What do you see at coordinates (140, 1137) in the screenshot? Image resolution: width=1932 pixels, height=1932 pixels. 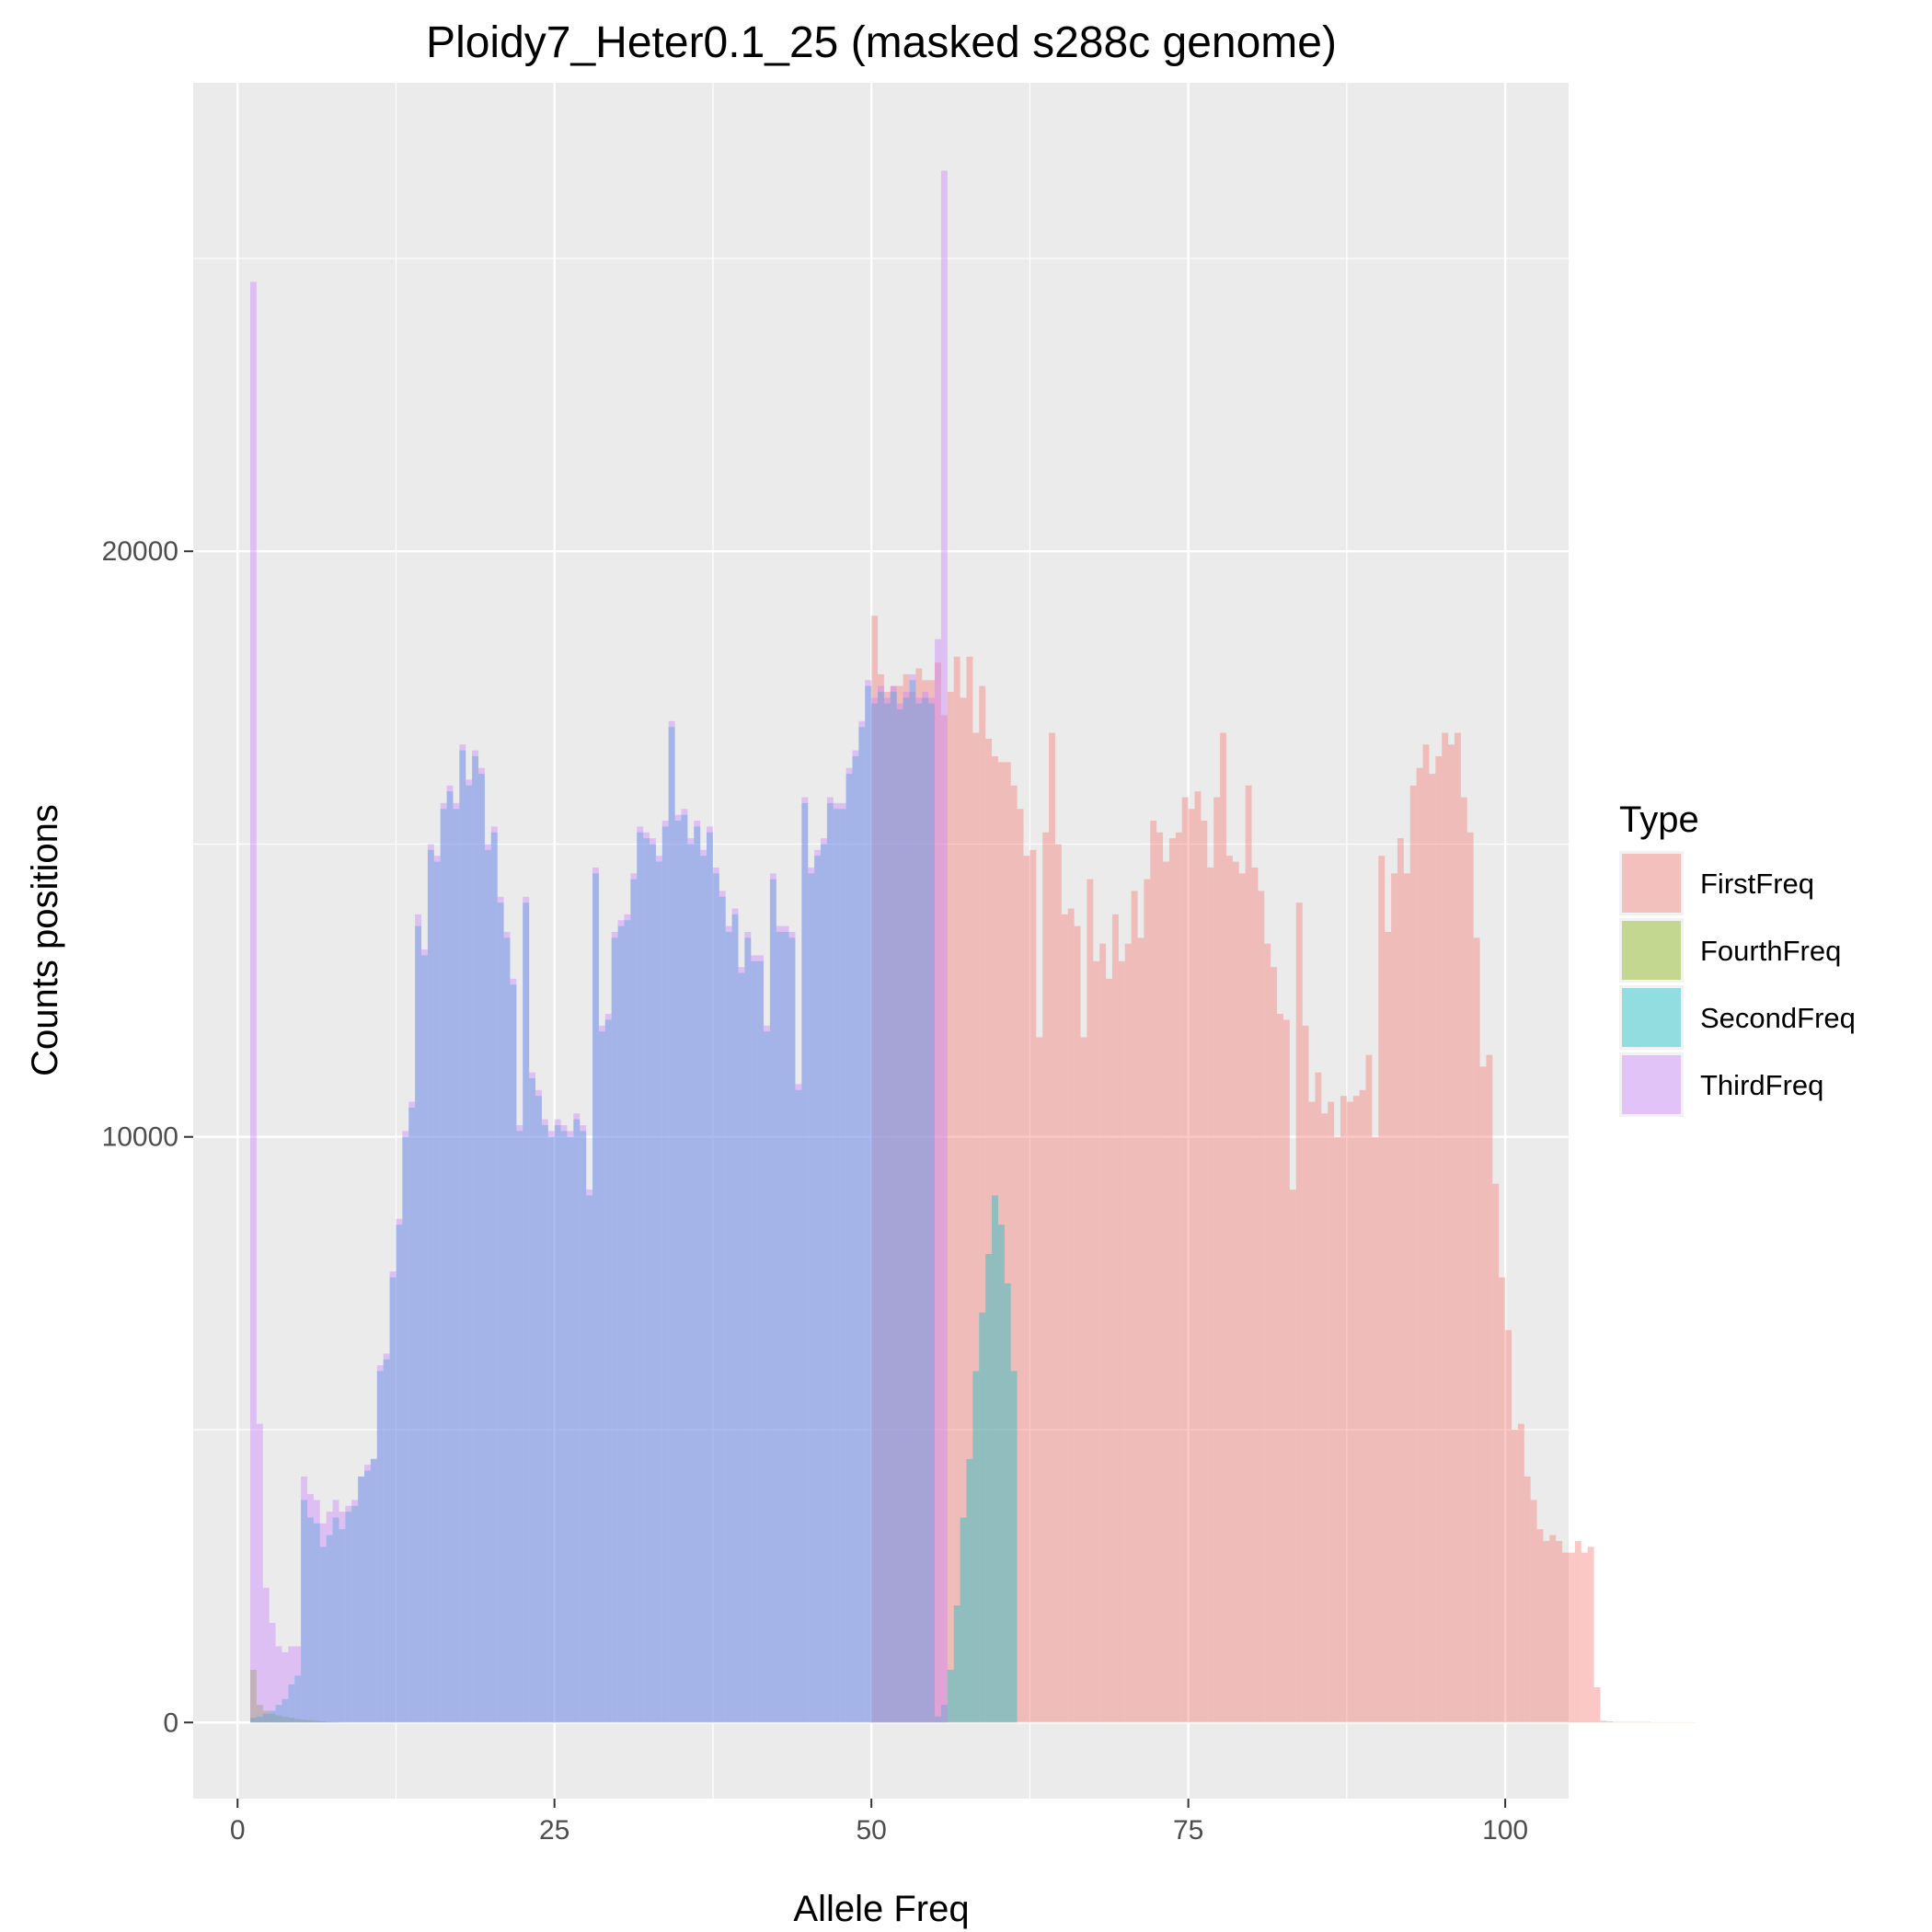 I see `y-tick-label: 10000` at bounding box center [140, 1137].